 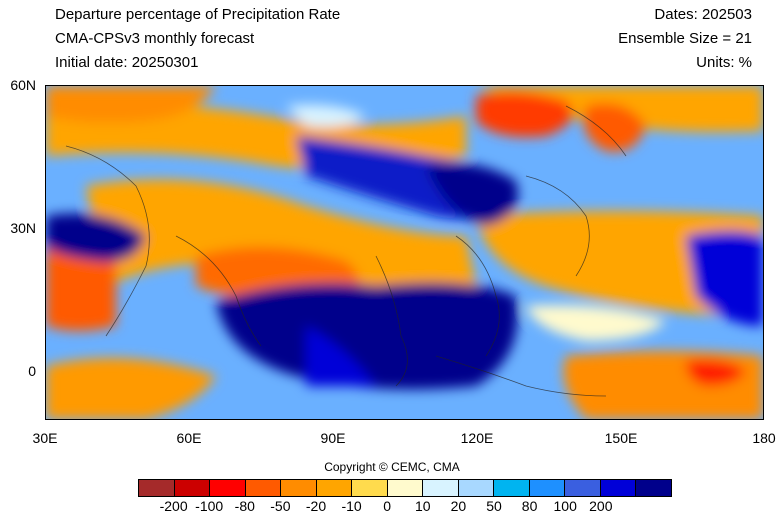 I want to click on model-name: CMA-CPSv3 monthly forecast, so click(x=155, y=38).